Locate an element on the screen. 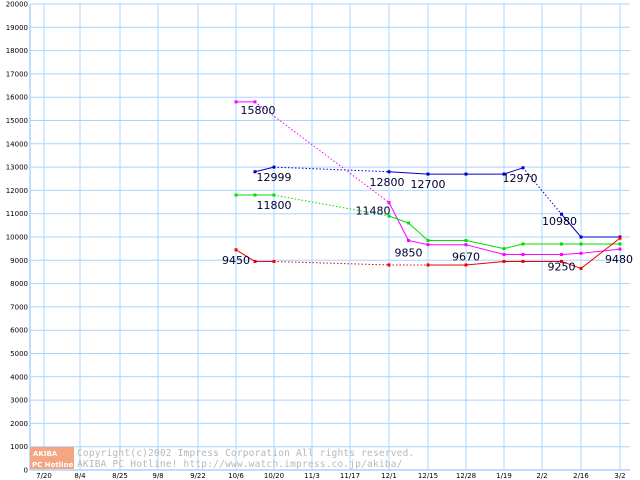 This screenshot has height=480, width=640. x-tick-label: 10/6 is located at coordinates (236, 476).